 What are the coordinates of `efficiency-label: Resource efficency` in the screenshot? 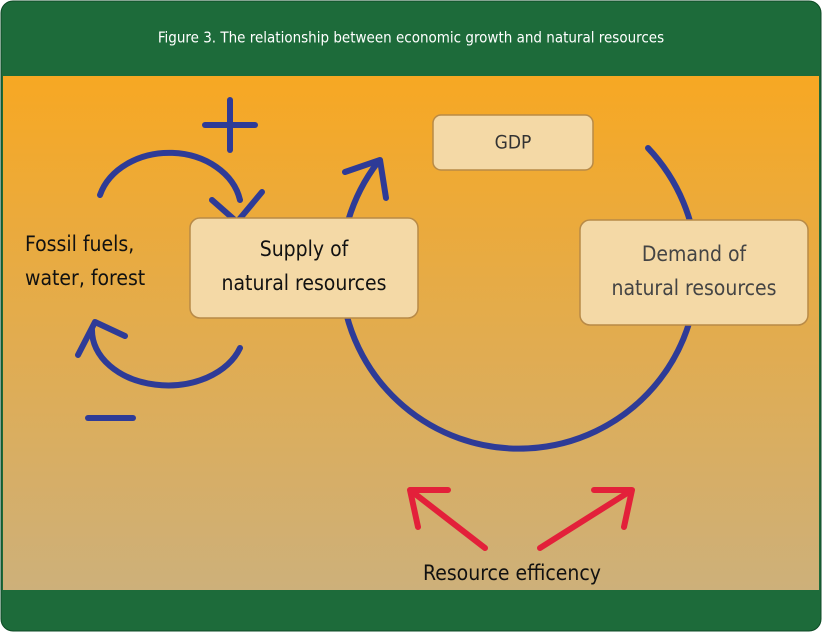 It's located at (512, 573).